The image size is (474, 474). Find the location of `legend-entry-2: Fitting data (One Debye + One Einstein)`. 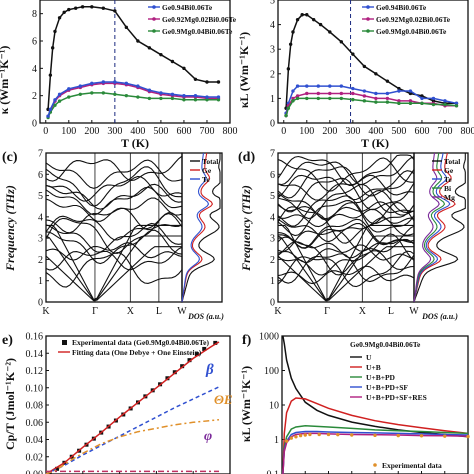

legend-entry-2: Fitting data (One Debye + One Einstein) is located at coordinates (137, 352).